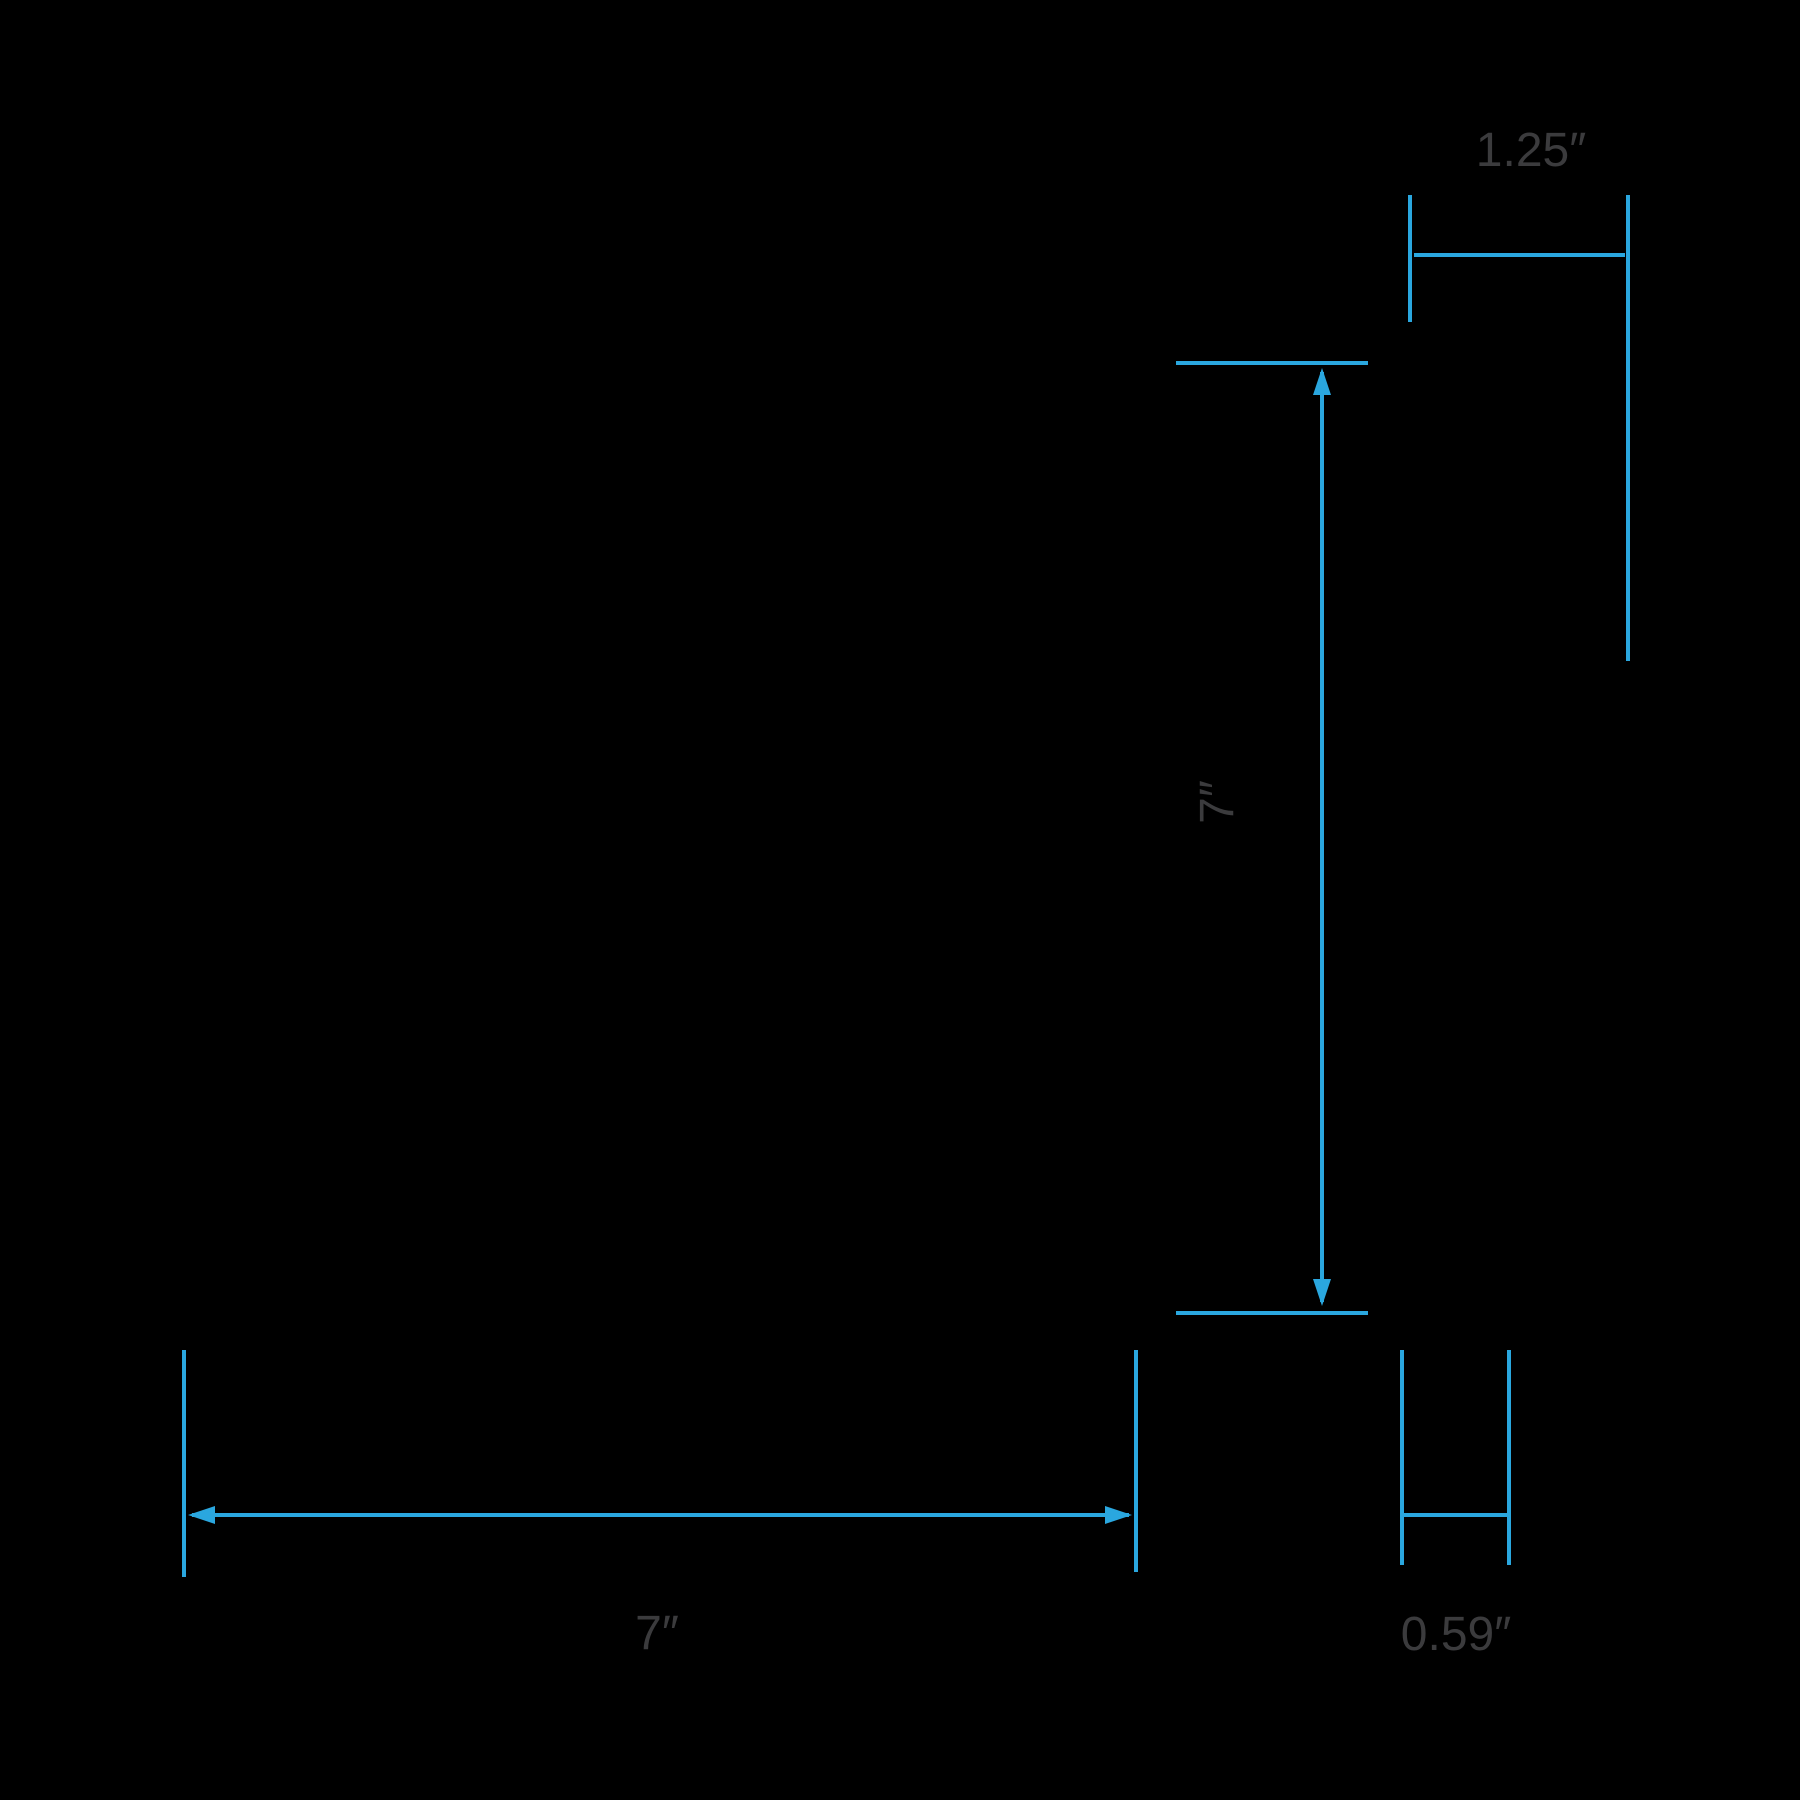  Describe the element at coordinates (184, 1463) in the screenshot. I see `dim-bottom-width-ext-line-left` at that location.